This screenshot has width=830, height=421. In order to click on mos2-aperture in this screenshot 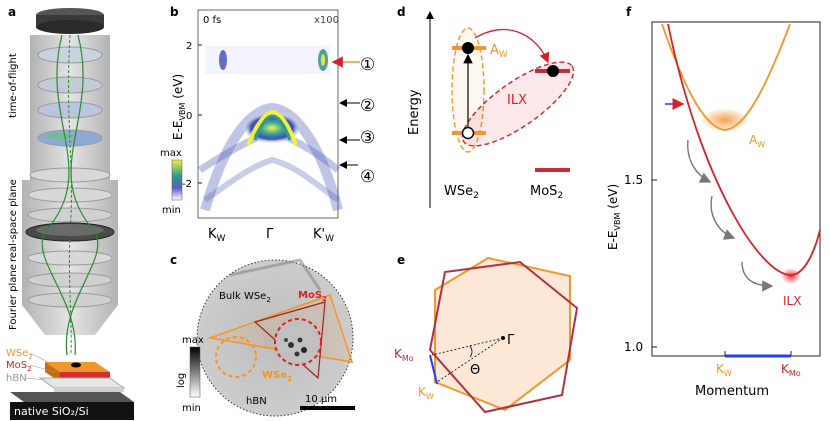, I will do `click(298, 342)`.